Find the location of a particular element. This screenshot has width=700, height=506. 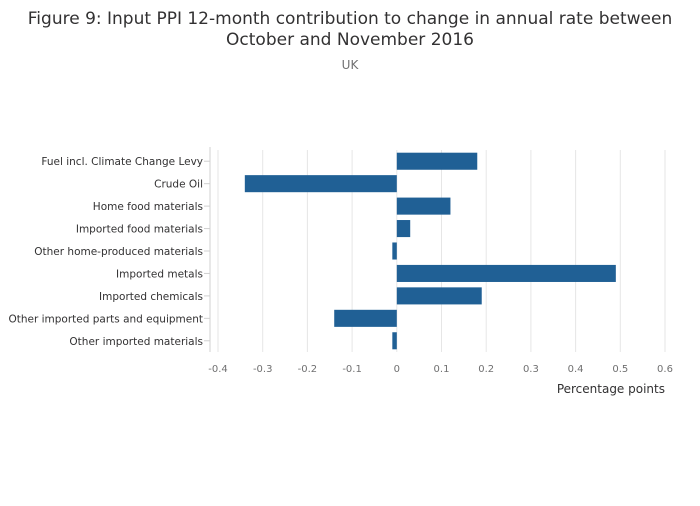

category-label: Fuel incl. Climate Change Levy is located at coordinates (122, 162).